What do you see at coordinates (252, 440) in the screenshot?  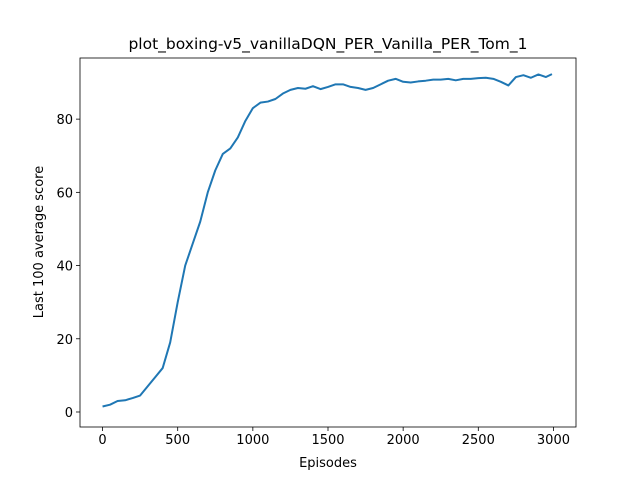 I see `x-tick-label: 1000` at bounding box center [252, 440].